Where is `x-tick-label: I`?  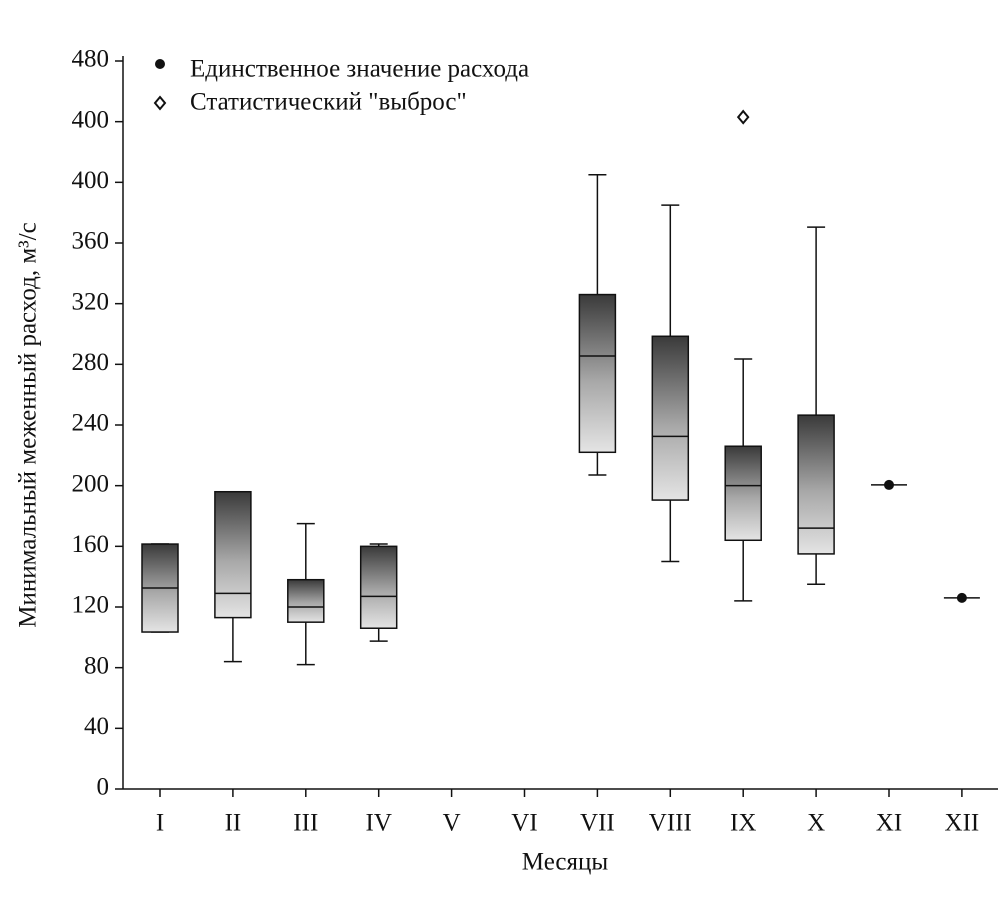
x-tick-label: I is located at coordinates (160, 823).